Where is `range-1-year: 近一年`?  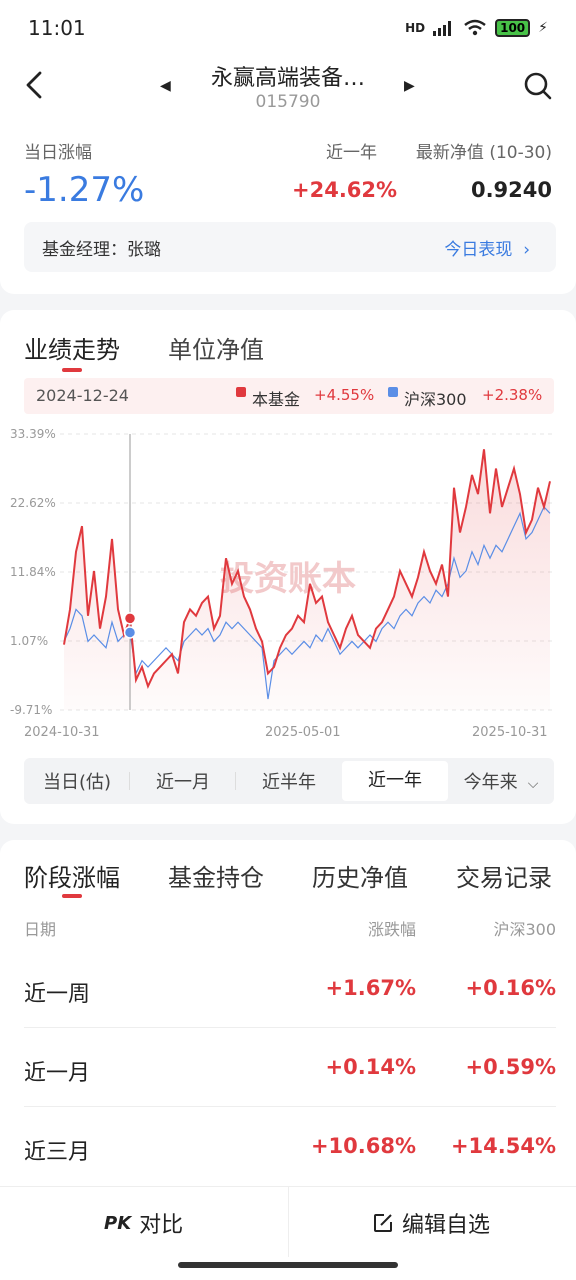 range-1-year: 近一年 is located at coordinates (395, 781).